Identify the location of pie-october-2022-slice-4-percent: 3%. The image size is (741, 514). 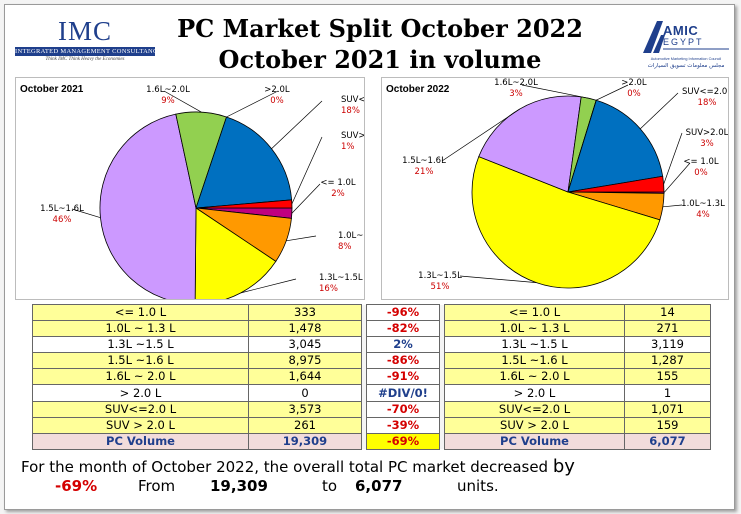
(516, 94).